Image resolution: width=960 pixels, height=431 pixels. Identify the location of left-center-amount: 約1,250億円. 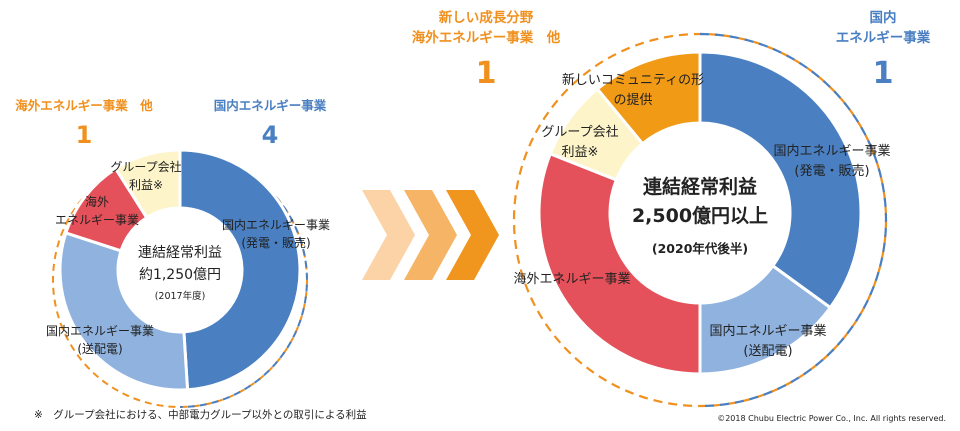
(180, 275).